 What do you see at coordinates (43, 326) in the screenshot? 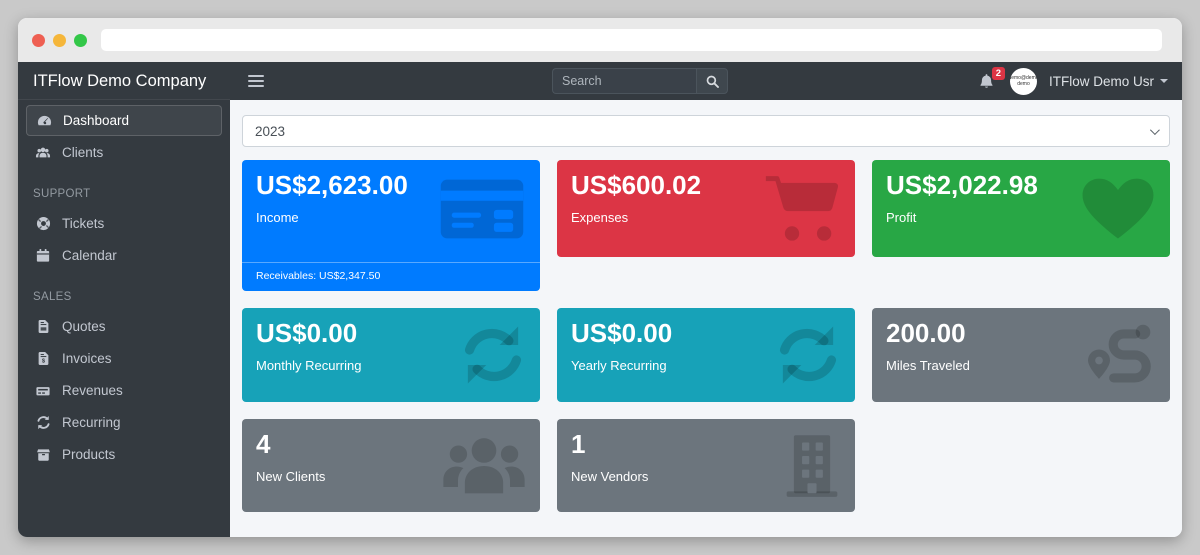
I see `file-quote-icon` at bounding box center [43, 326].